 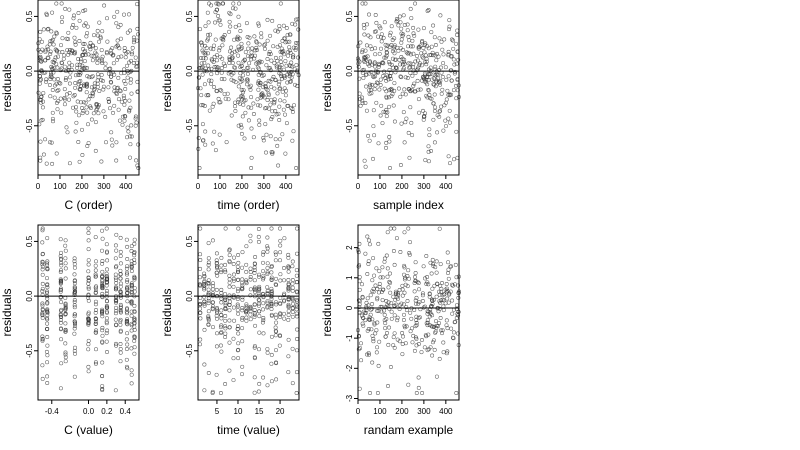 I want to click on x-tick-label: 200, so click(x=242, y=186).